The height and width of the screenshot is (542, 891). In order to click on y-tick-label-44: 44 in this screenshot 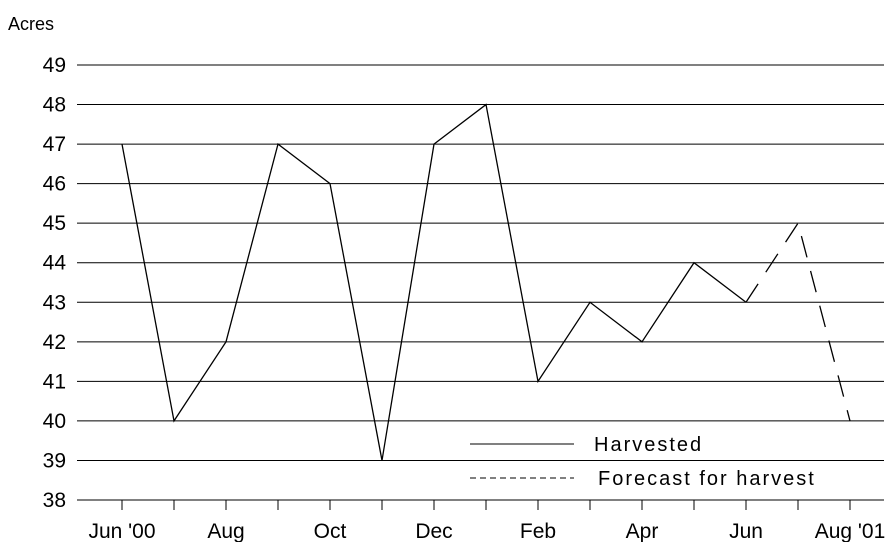, I will do `click(55, 263)`.